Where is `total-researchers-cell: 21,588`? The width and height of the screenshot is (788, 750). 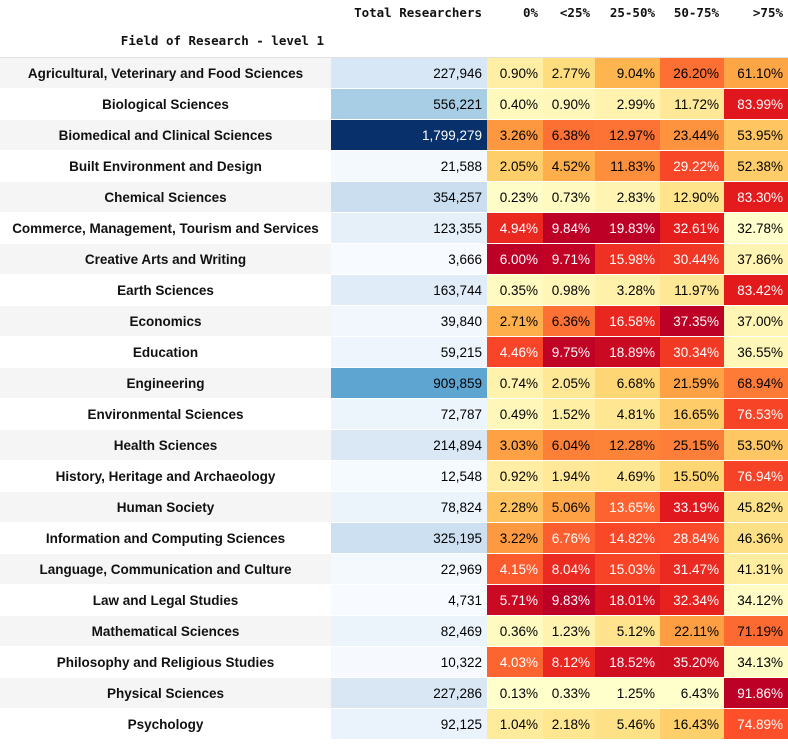
total-researchers-cell: 21,588 is located at coordinates (409, 166).